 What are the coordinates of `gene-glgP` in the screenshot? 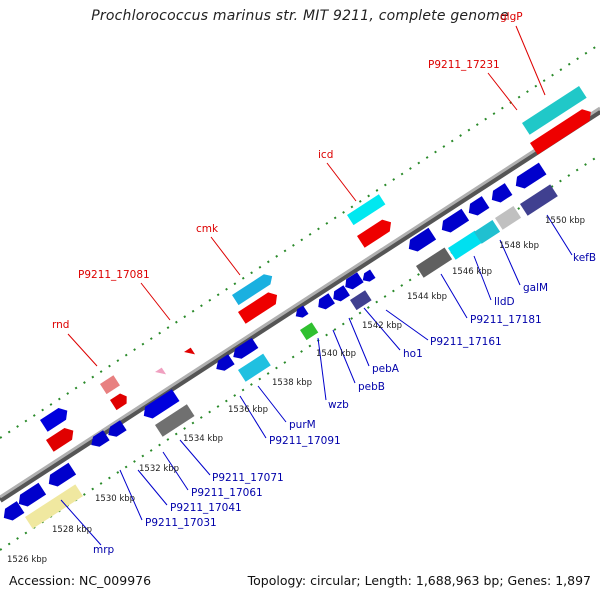 It's located at (562, 130).